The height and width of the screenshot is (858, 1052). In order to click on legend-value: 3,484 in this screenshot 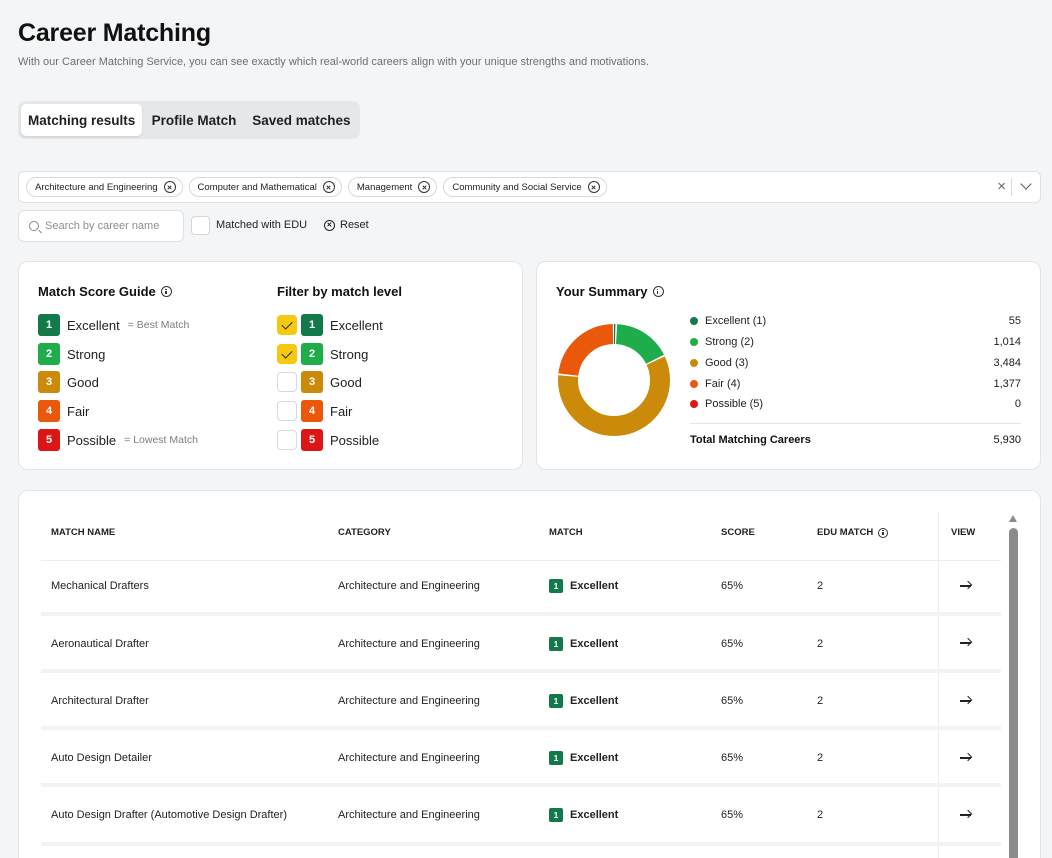, I will do `click(1007, 363)`.